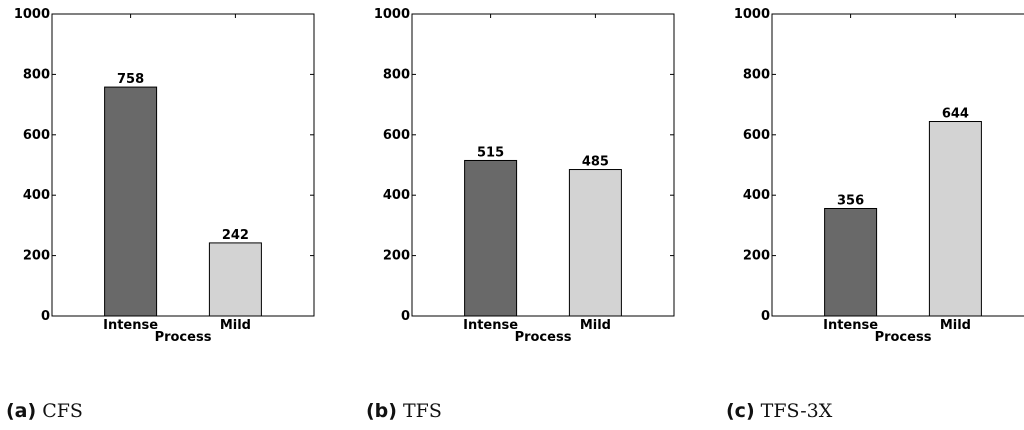 This screenshot has height=430, width=1024. What do you see at coordinates (955, 114) in the screenshot?
I see `bar-value-label: 644` at bounding box center [955, 114].